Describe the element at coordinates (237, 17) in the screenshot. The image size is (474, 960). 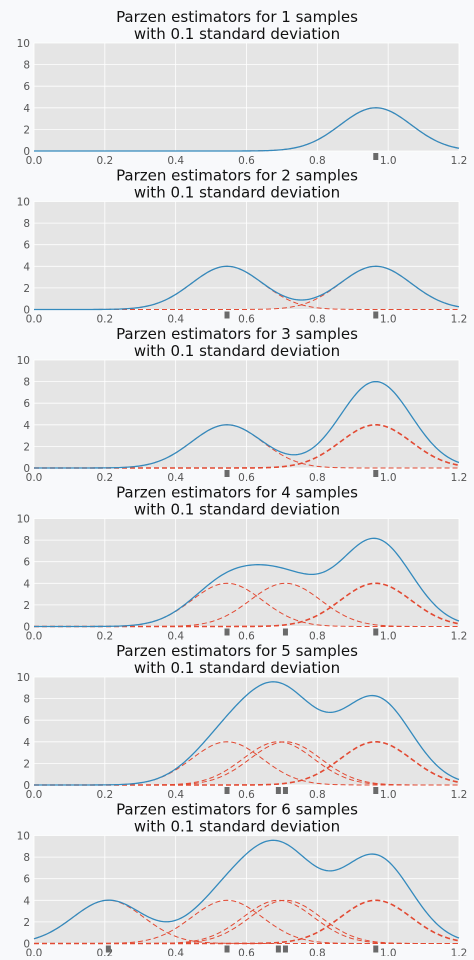
I see `chart-title: Parzen estimators for 1 samples` at that location.